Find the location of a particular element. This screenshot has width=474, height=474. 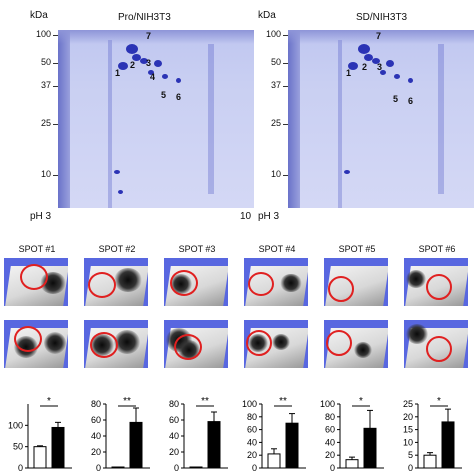

mw-marker-100: 100 is located at coordinates (43, 34).